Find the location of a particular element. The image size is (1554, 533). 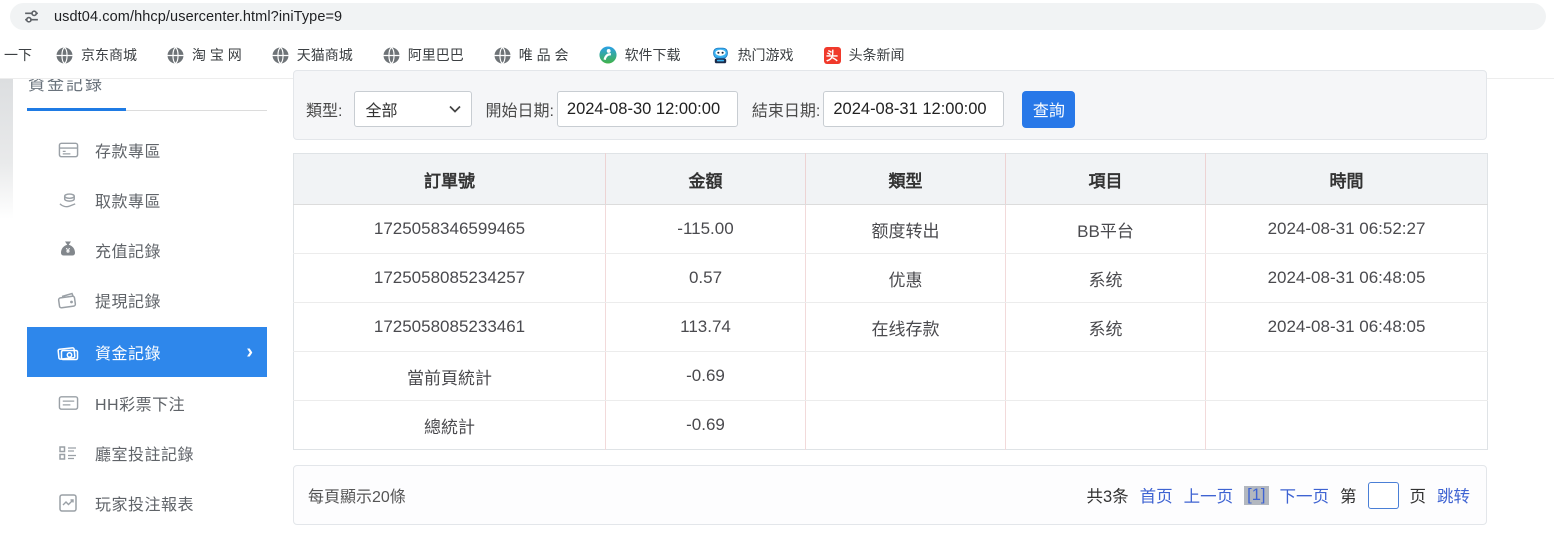

sidebar-item-label: 提現記錄 is located at coordinates (128, 302).